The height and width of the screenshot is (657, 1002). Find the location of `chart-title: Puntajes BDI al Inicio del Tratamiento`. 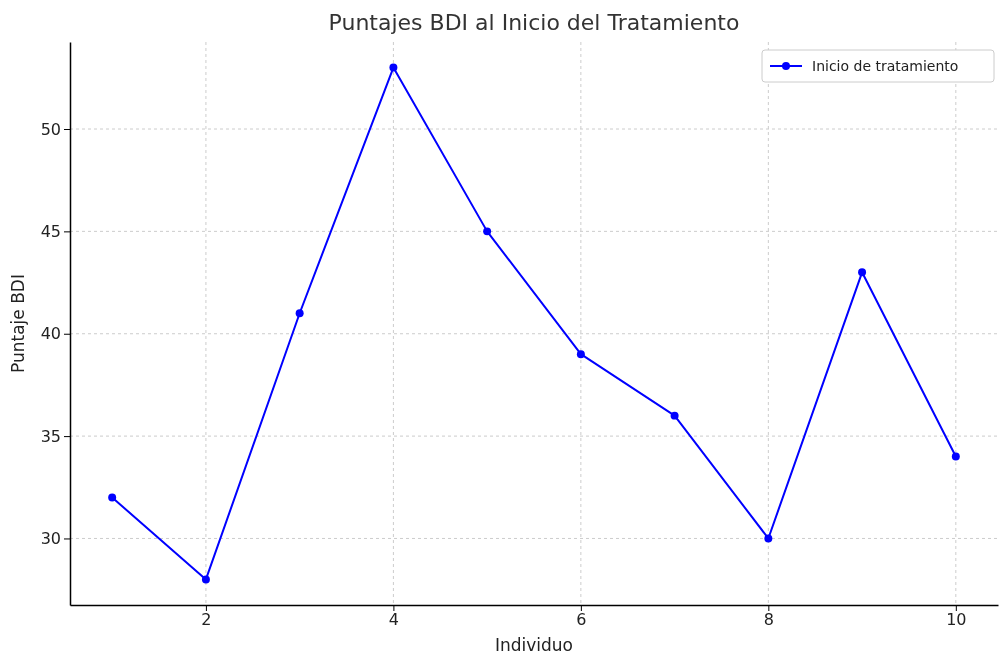

chart-title: Puntajes BDI al Inicio del Tratamiento is located at coordinates (534, 22).